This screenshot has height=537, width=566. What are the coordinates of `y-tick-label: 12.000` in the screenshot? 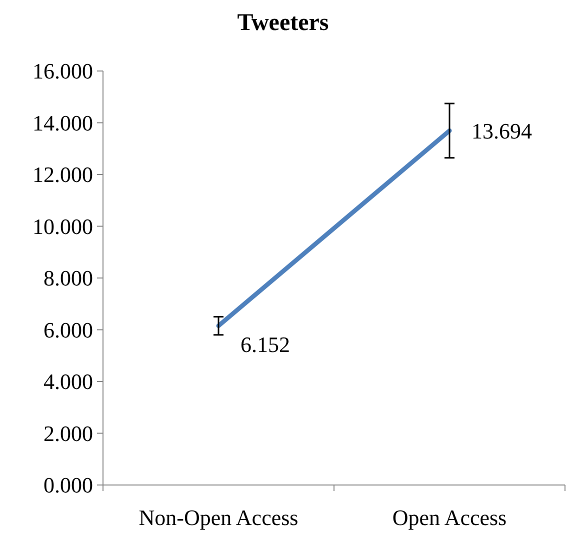 It's located at (62, 175).